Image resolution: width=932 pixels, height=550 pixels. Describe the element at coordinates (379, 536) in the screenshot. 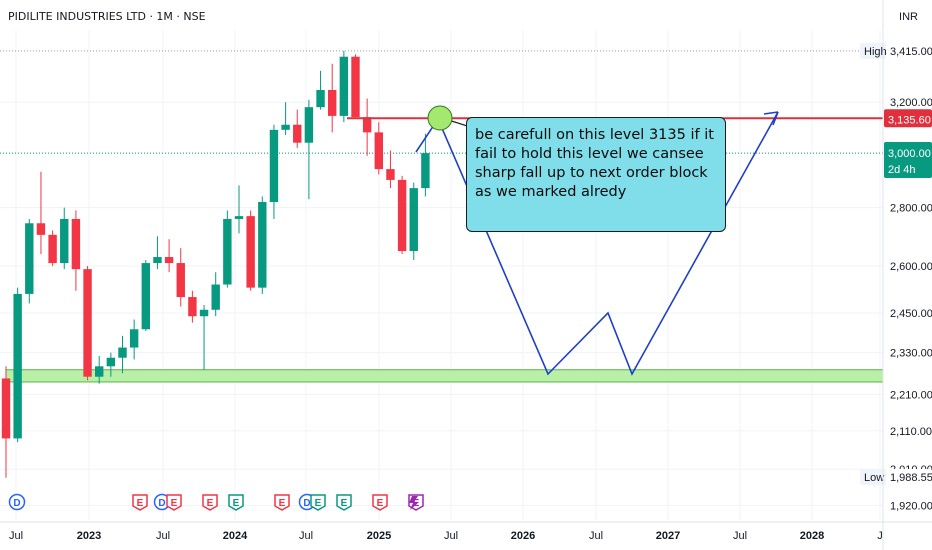

I see `x-tick-label: 2025` at that location.